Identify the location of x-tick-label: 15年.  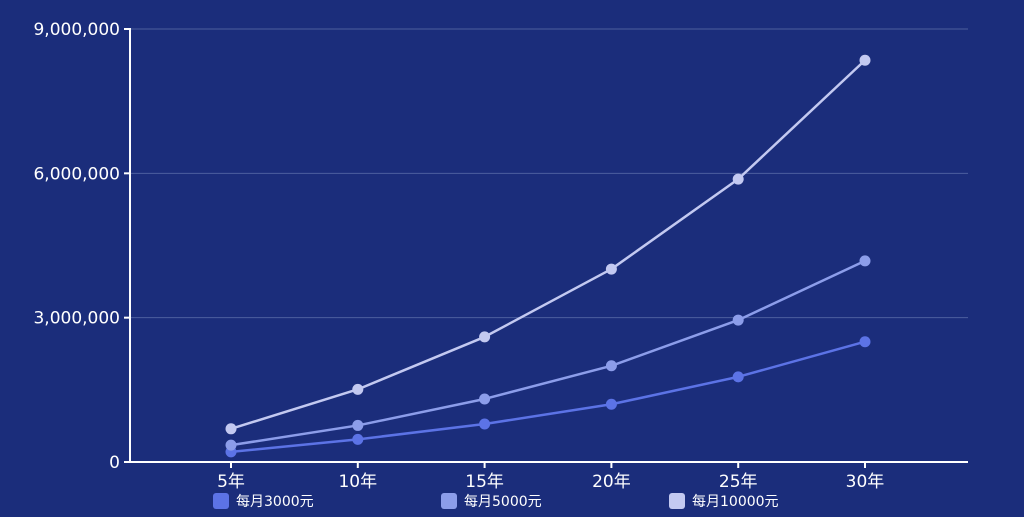
(484, 482).